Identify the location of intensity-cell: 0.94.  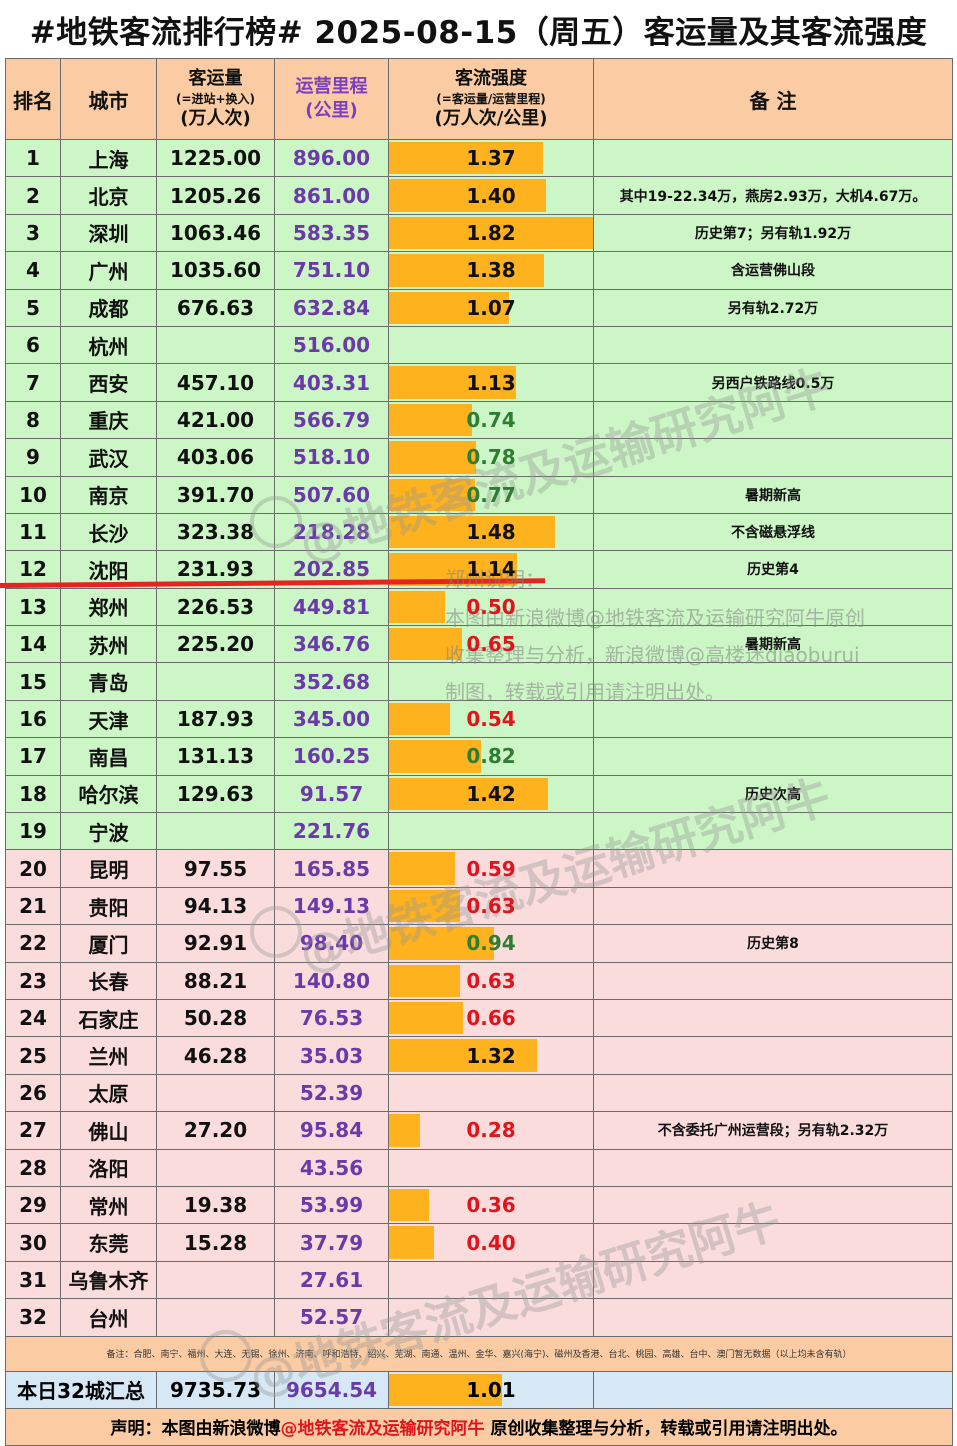
(491, 943).